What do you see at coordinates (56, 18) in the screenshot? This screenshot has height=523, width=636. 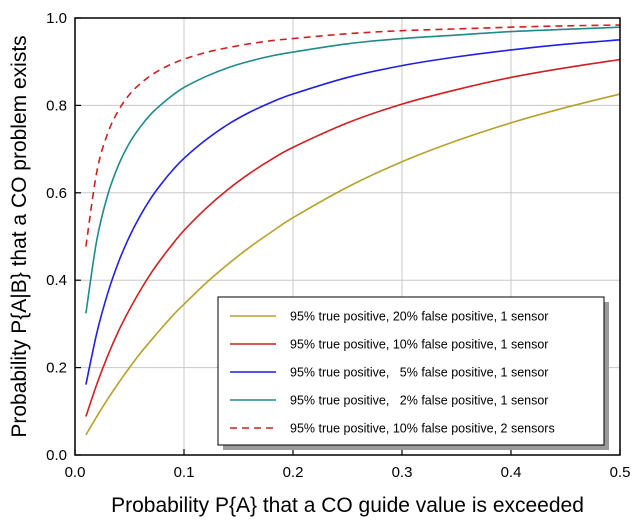 I see `y-tick-label: 1.0` at bounding box center [56, 18].